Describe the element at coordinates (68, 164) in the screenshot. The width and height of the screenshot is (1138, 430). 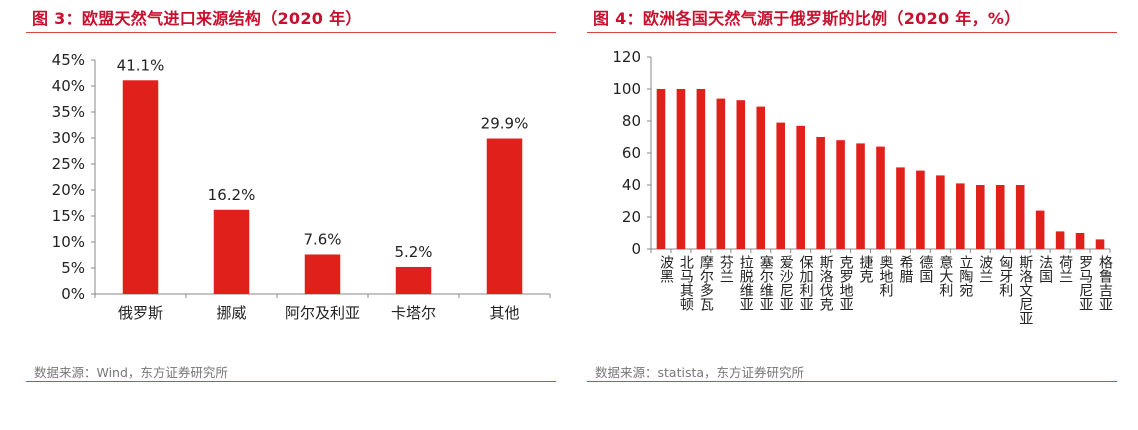
I see `y-tick-label: 25%` at that location.